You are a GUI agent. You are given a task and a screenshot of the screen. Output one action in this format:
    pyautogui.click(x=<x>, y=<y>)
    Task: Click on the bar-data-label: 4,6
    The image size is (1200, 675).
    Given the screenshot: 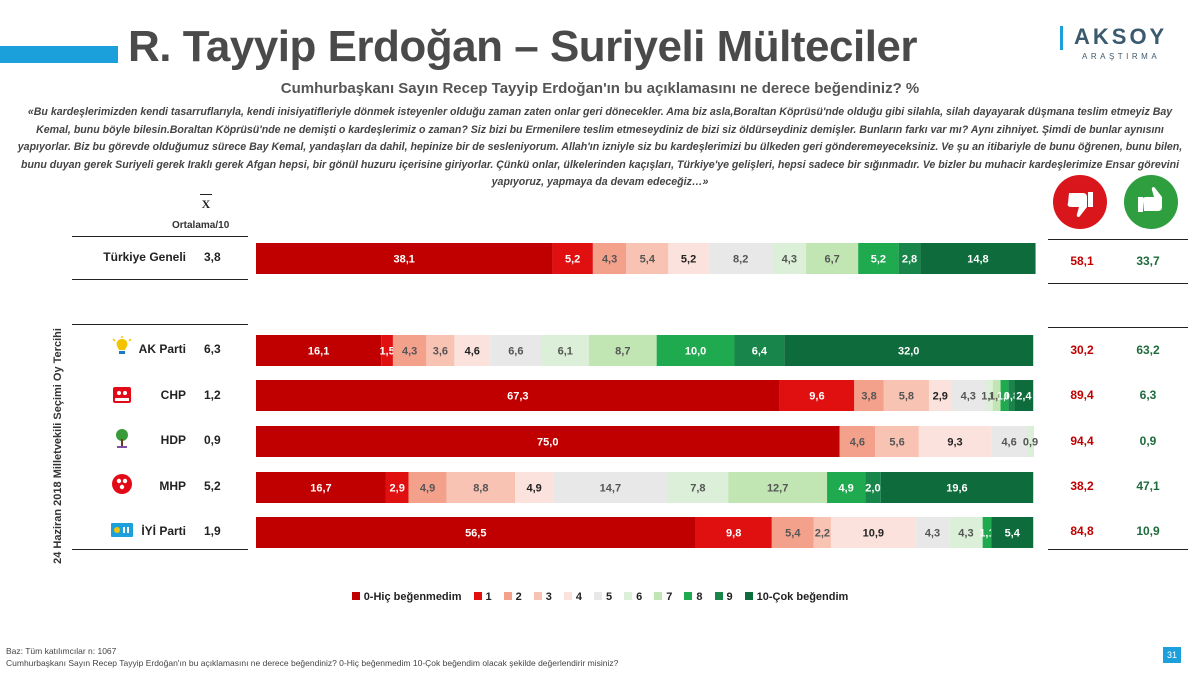 What is the action you would take?
    pyautogui.click(x=1008, y=443)
    